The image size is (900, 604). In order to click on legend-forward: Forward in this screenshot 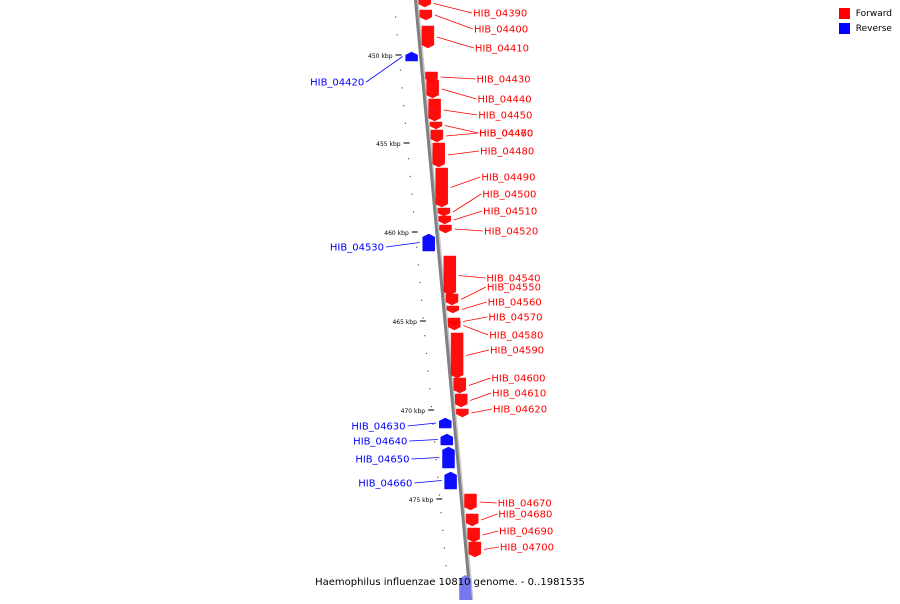, I will do `click(865, 13)`.